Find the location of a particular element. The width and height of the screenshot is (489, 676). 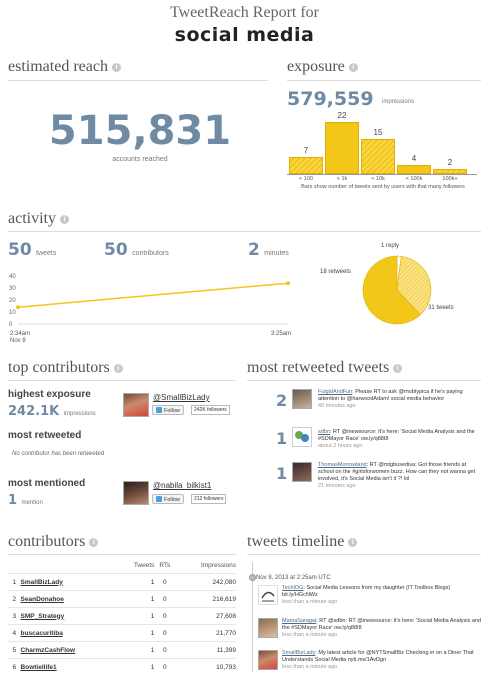

exposure-bar-chart: 7 < 100 22 < 1k 15 < 10k 4 < 100k 2 100k+ is located at coordinates (384, 145).